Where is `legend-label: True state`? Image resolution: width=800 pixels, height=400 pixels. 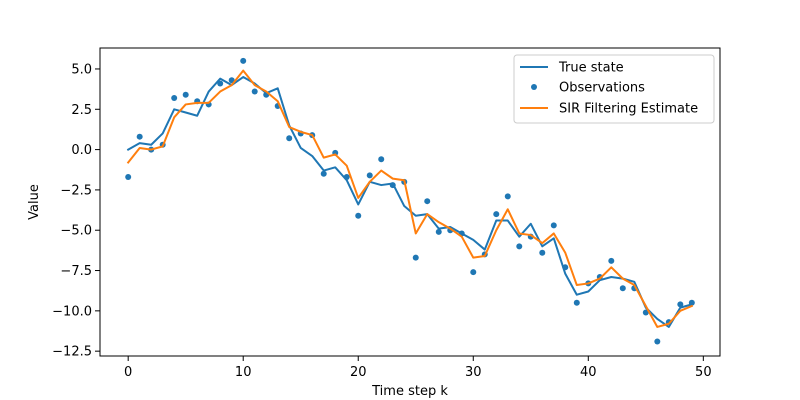
legend-label: True state is located at coordinates (591, 68).